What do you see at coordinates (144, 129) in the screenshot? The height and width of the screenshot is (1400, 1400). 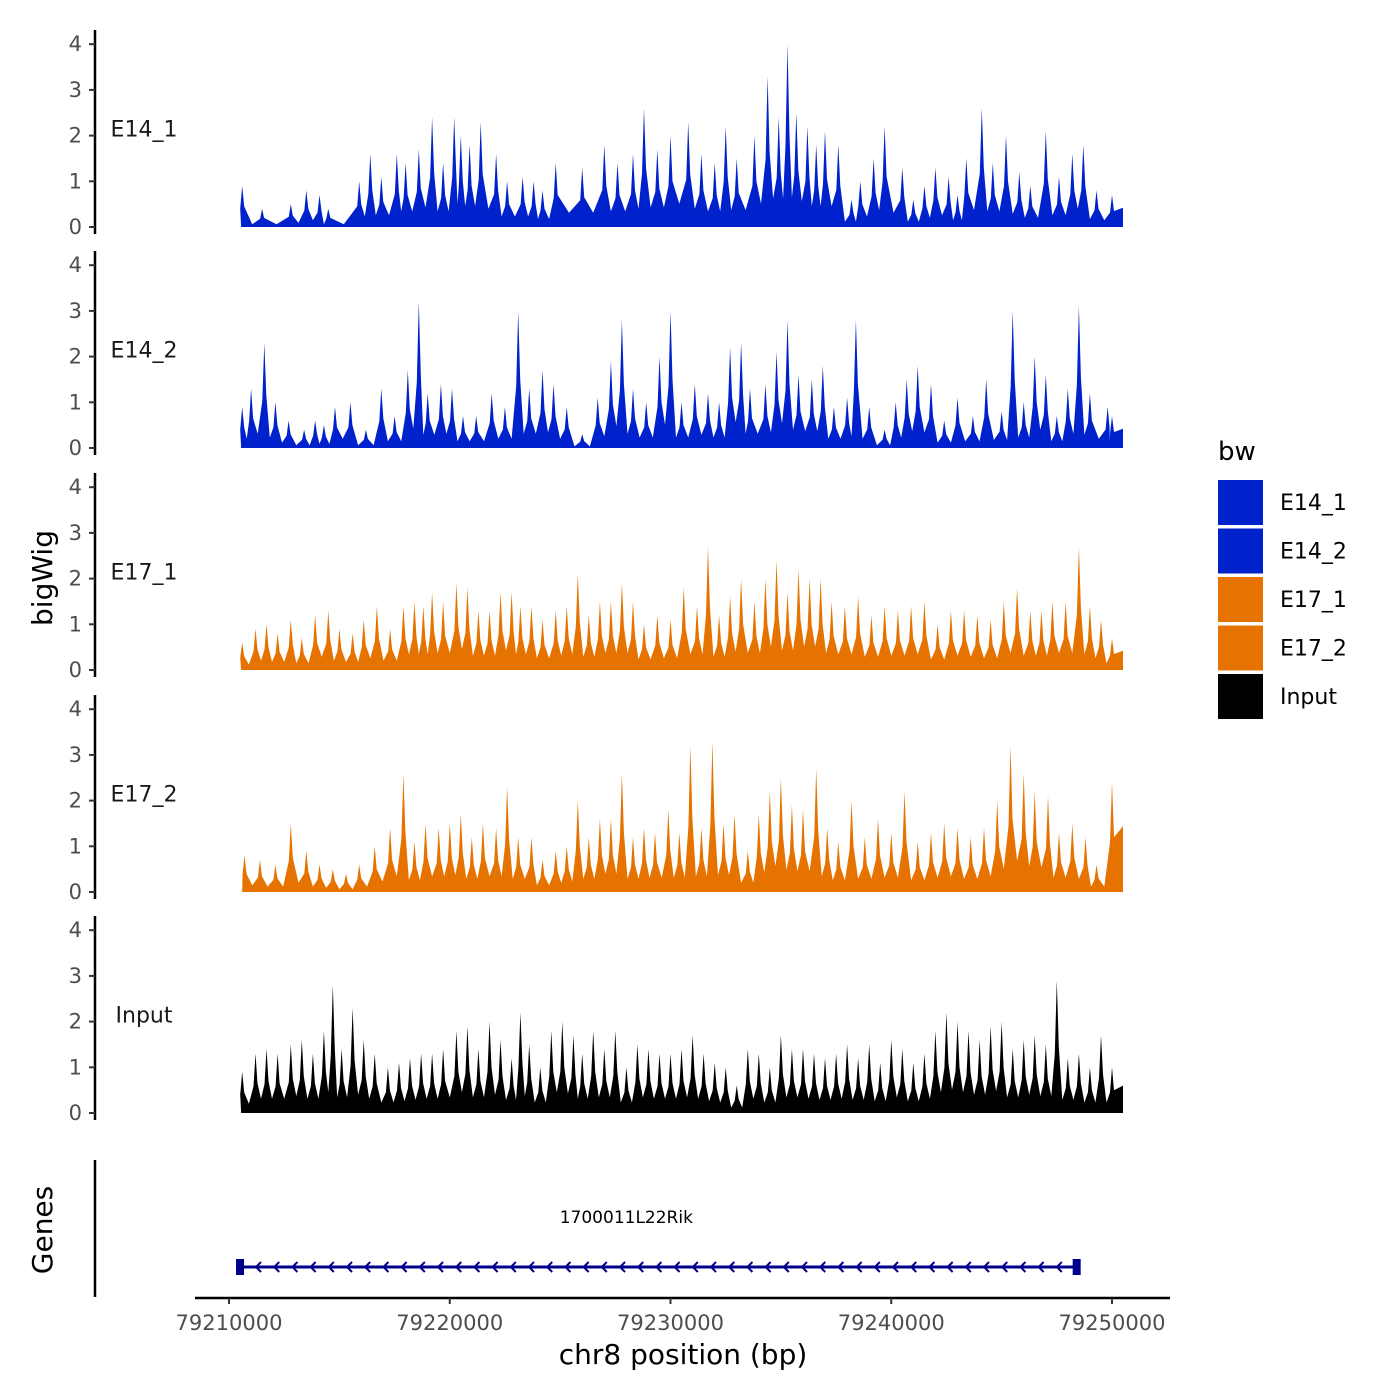 I see `track-label: E14_1` at bounding box center [144, 129].